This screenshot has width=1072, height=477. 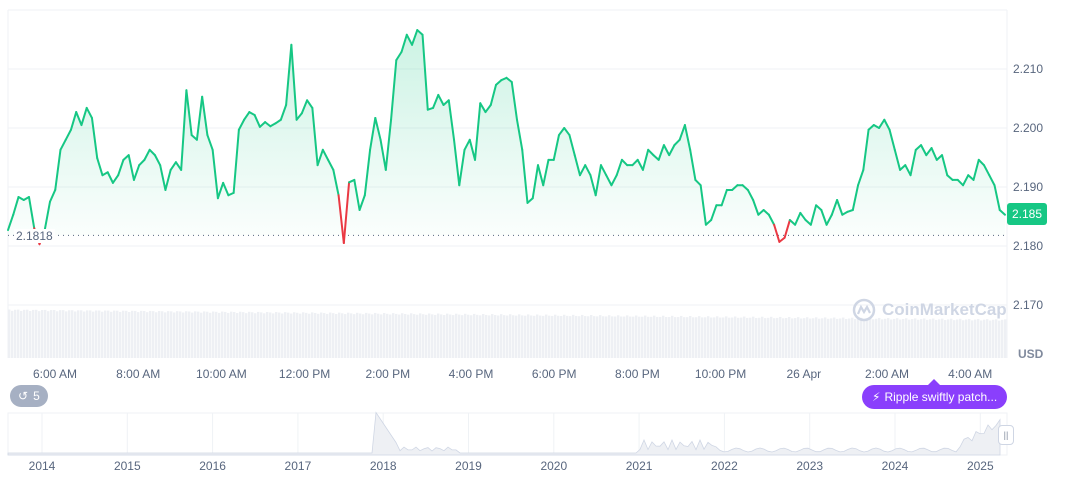 I want to click on x-tick-label: 2:00 PM, so click(x=387, y=374).